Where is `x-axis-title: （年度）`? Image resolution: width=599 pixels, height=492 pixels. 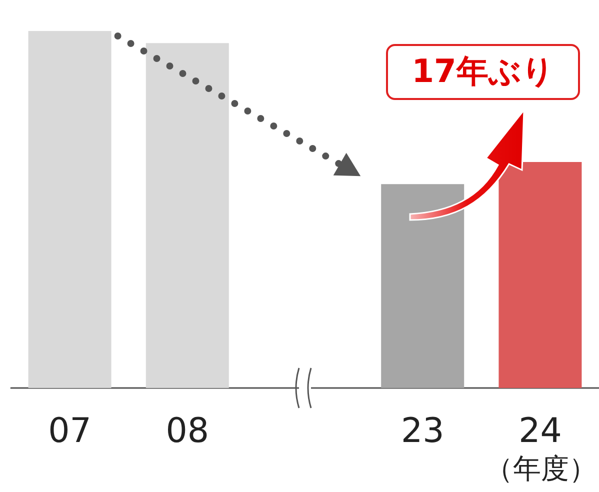 x-axis-title: （年度） is located at coordinates (541, 469).